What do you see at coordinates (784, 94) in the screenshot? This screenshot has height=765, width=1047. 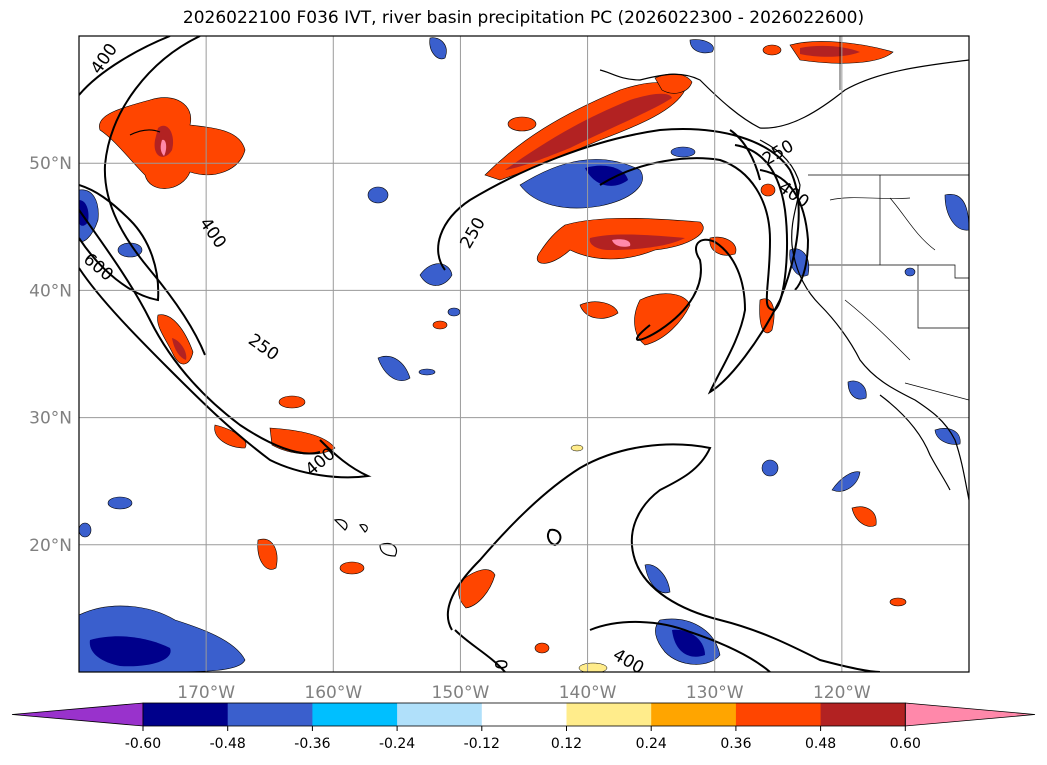 I see `coastline-alaska` at bounding box center [784, 94].